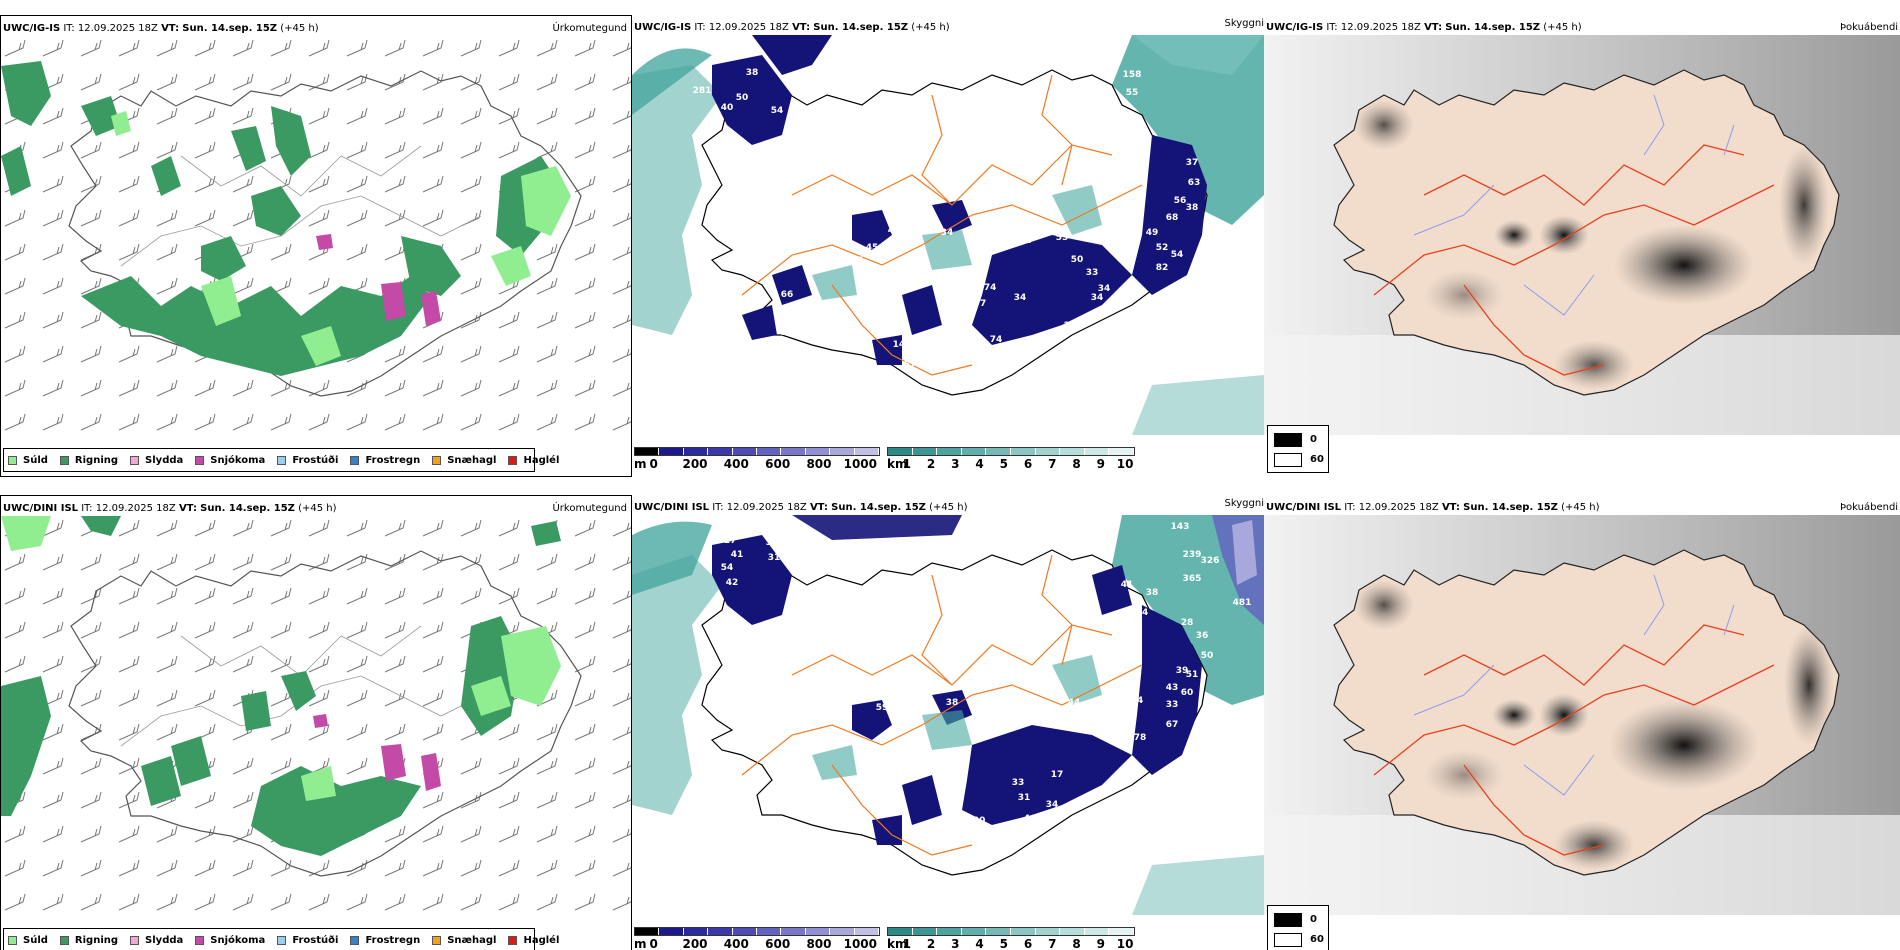 The height and width of the screenshot is (950, 1900). Describe the element at coordinates (1202, 636) in the screenshot. I see `visibility-value-label: 36` at that location.